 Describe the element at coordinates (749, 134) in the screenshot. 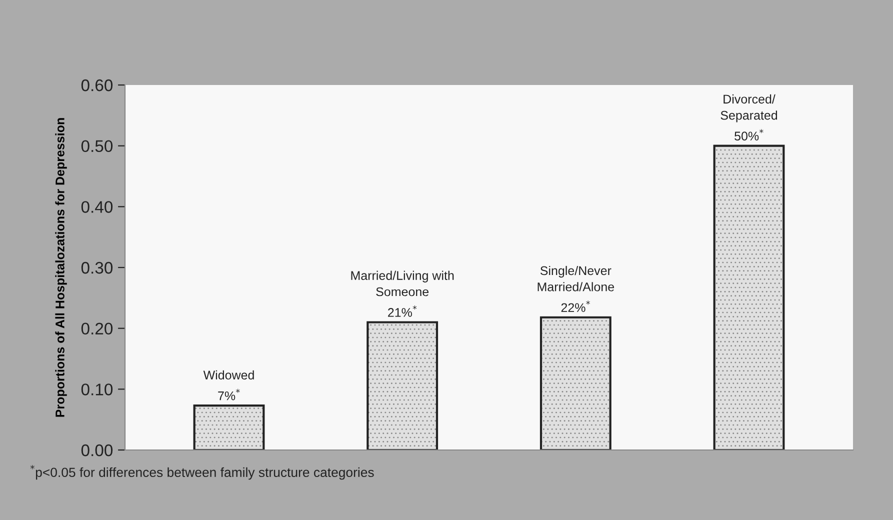

I see `data-label: 50%$^{*}$` at that location.